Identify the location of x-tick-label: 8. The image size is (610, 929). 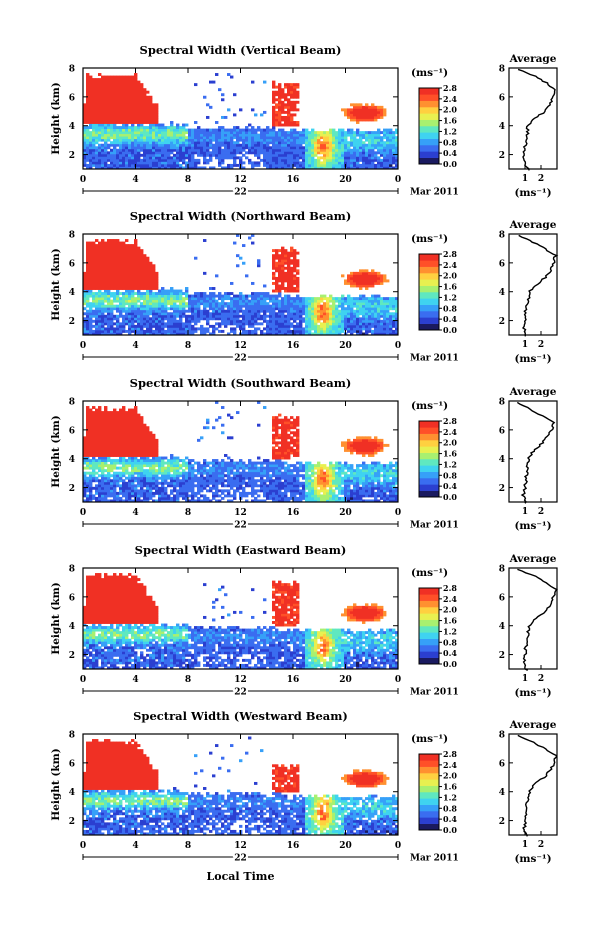
(188, 346).